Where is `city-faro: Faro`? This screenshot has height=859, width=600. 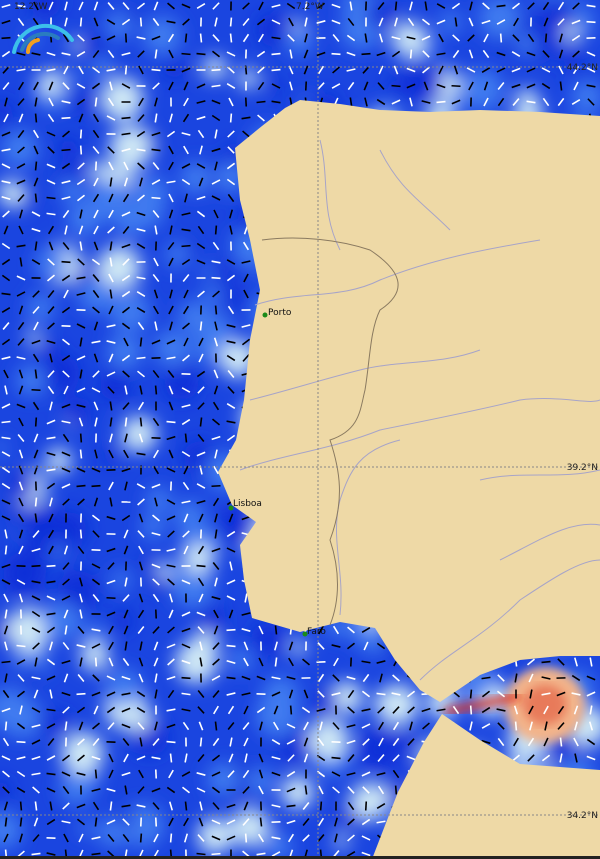 city-faro: Faro is located at coordinates (314, 632).